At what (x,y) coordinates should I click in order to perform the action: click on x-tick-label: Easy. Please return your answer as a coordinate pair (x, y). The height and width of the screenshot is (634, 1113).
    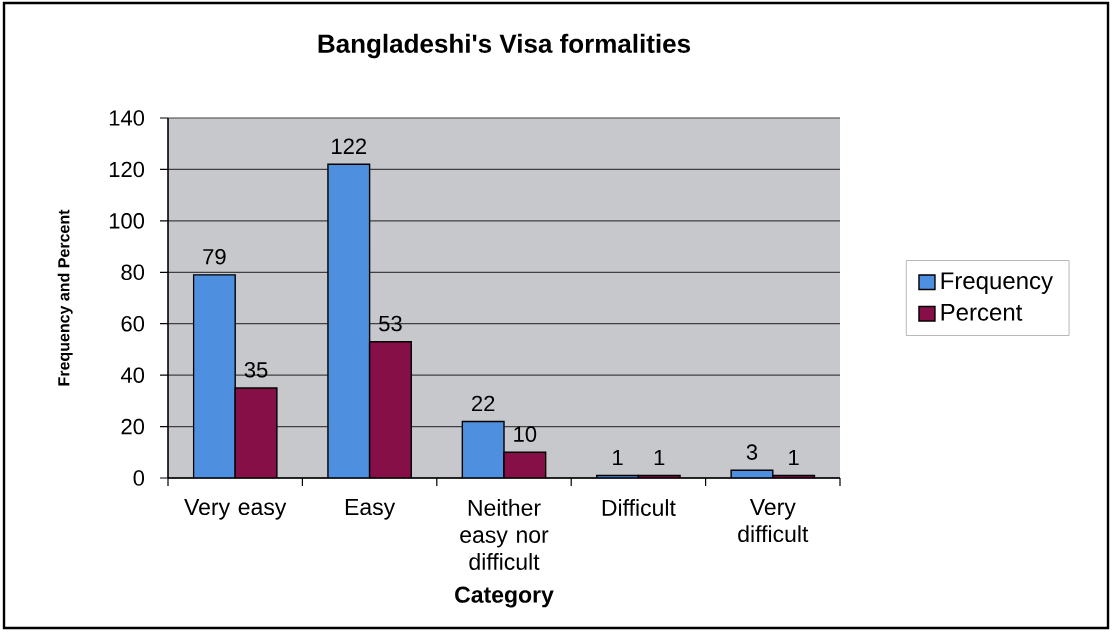
    Looking at the image, I should click on (370, 509).